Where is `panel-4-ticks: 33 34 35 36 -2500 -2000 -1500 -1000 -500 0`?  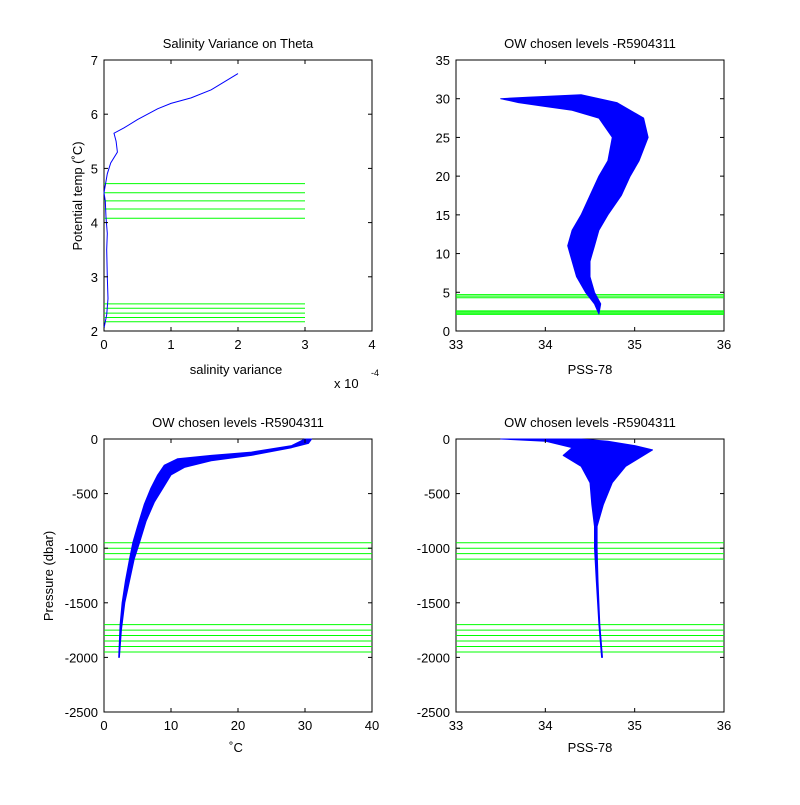 panel-4-ticks: 33 34 35 36 -2500 -2000 -1500 -1000 -500 0 is located at coordinates (574, 582).